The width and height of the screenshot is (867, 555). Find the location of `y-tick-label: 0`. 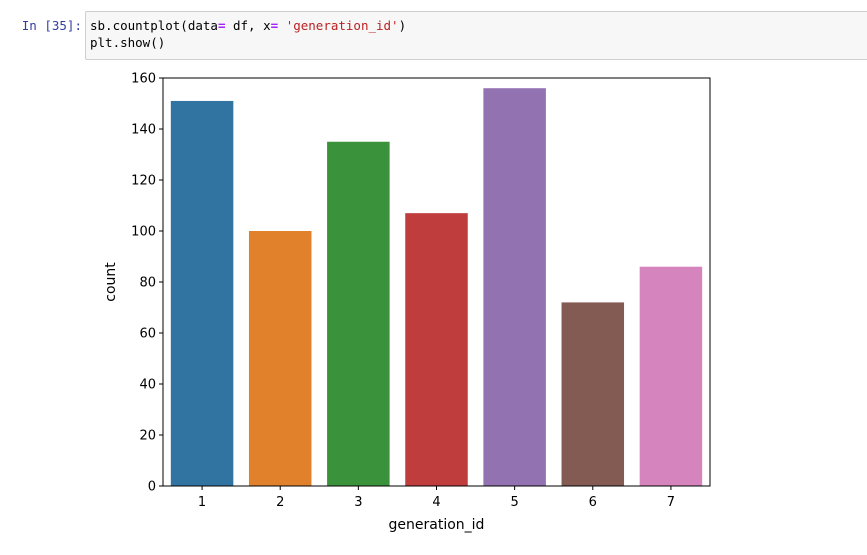

y-tick-label: 0 is located at coordinates (152, 487).